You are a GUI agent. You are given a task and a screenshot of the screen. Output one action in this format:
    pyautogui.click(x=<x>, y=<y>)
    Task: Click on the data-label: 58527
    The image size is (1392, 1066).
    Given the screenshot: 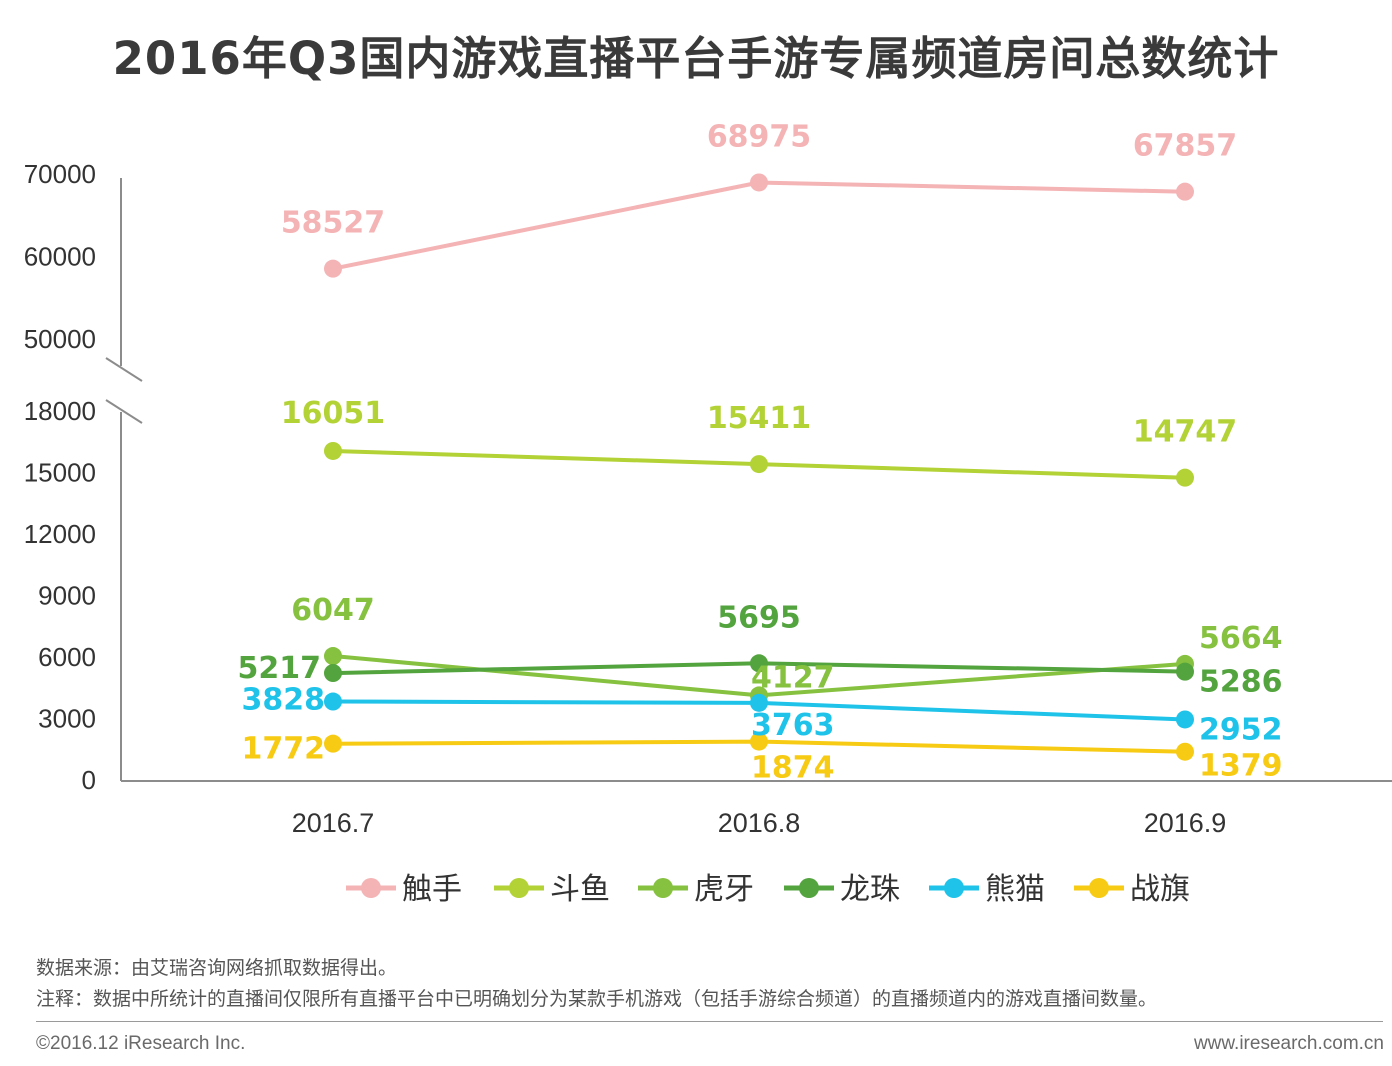 What is the action you would take?
    pyautogui.click(x=333, y=223)
    